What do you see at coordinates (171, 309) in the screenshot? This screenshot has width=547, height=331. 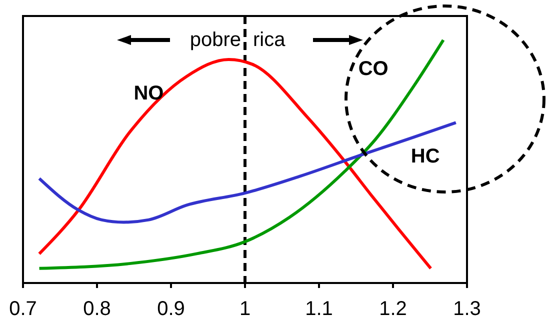 I see `x-tick-label: 0.9` at bounding box center [171, 309].